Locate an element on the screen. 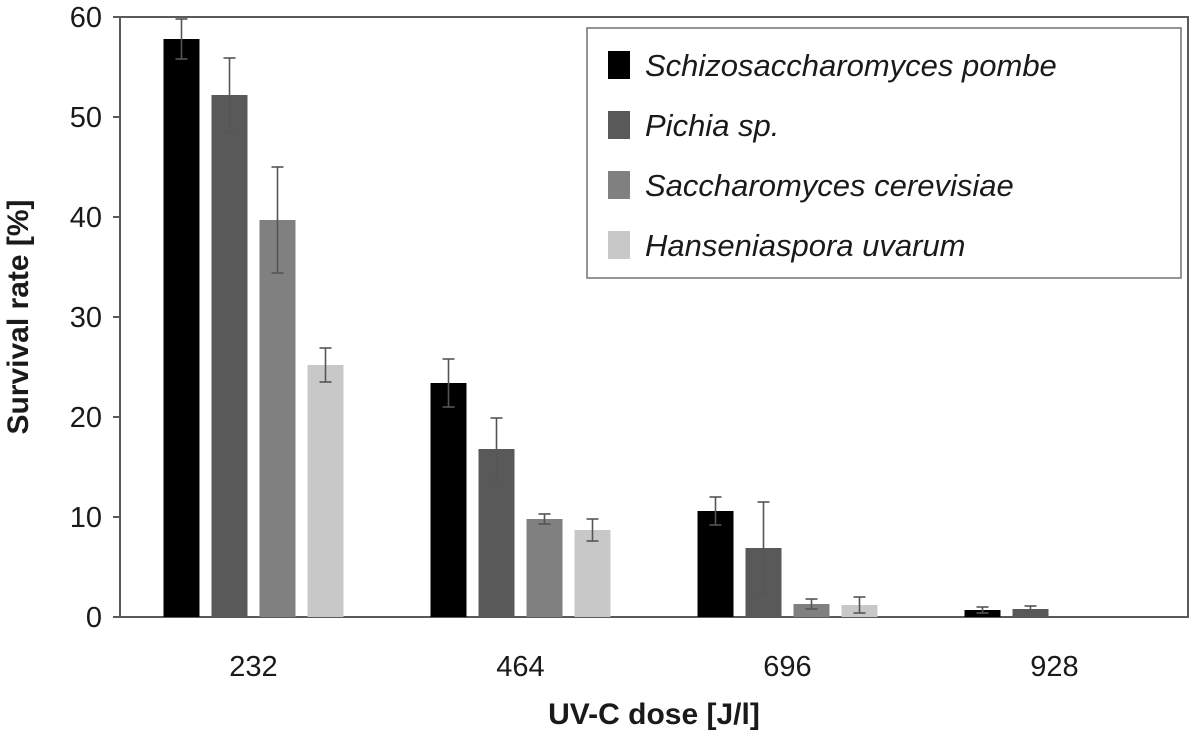 This screenshot has height=737, width=1200. x-tick-label: 232 is located at coordinates (253, 667).